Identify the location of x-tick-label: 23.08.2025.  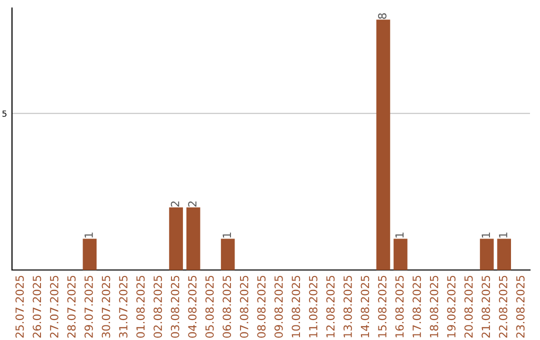
(520, 307).